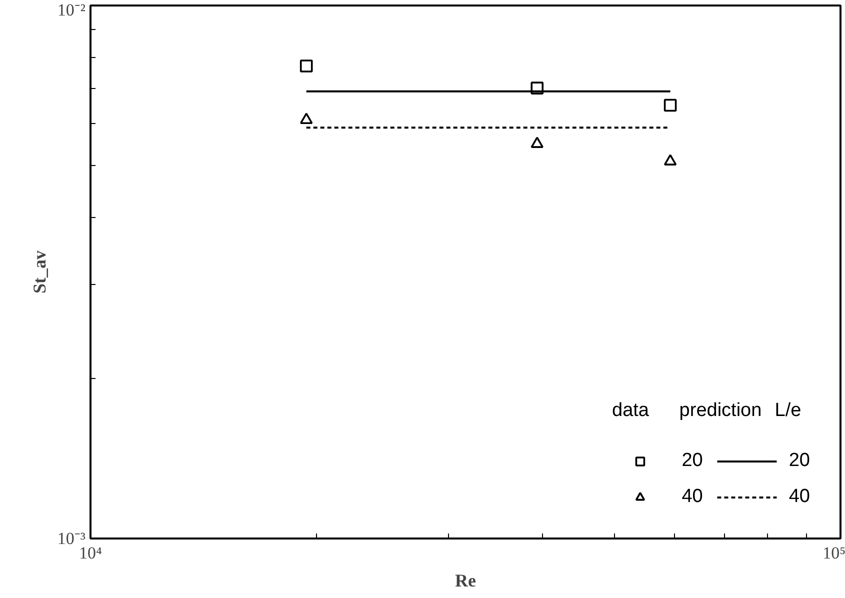 The image size is (845, 598). I want to click on annotation: L/e, so click(788, 411).